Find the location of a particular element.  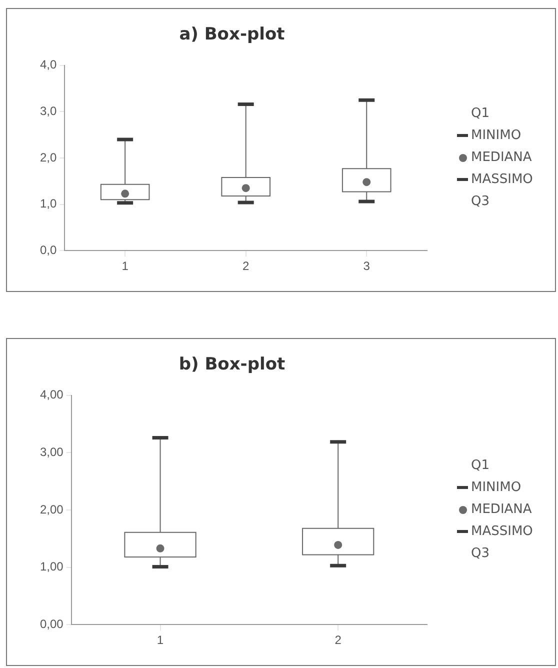

y-tick-label: 3,00 is located at coordinates (52, 452).